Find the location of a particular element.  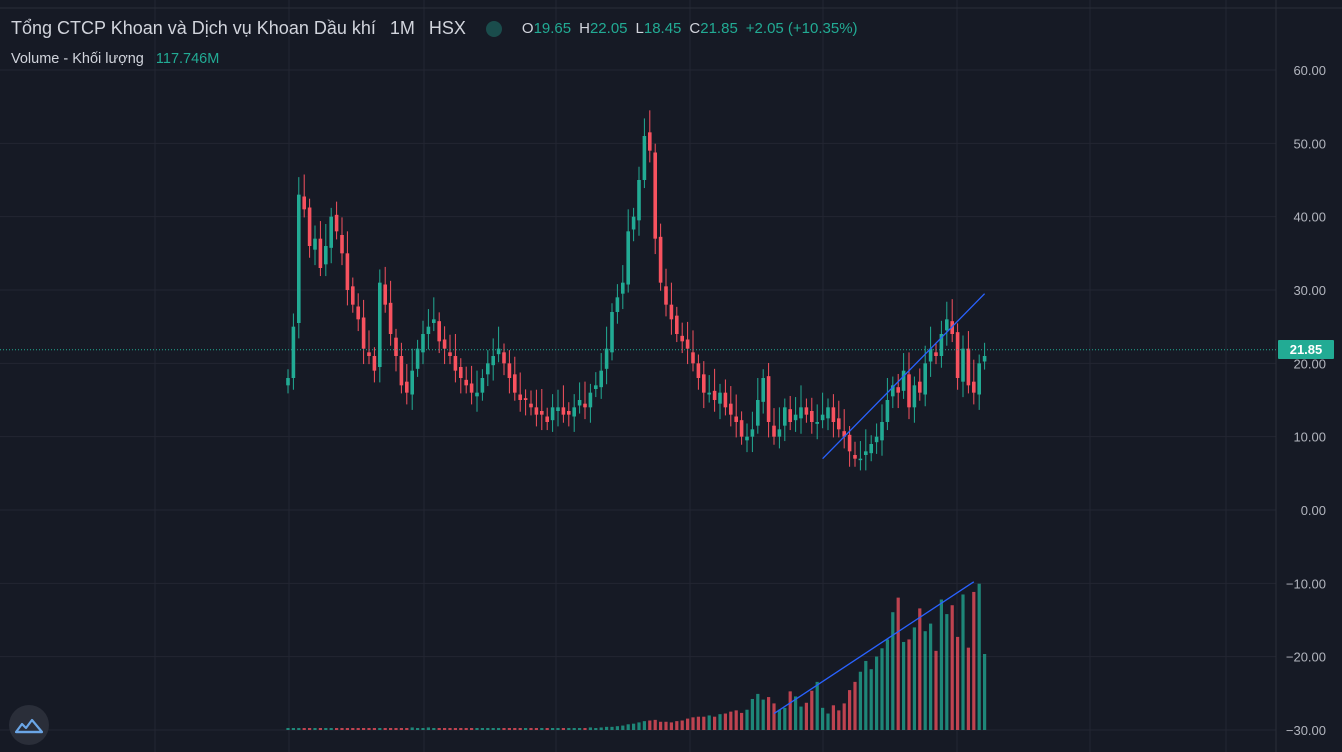

logo-mountain-icon is located at coordinates (29, 726).